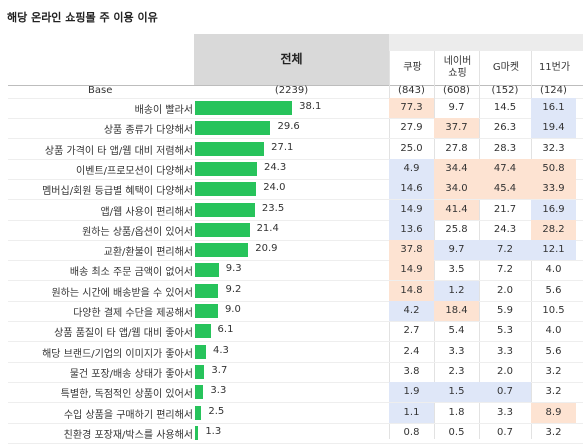  What do you see at coordinates (411, 250) in the screenshot?
I see `table-cell: 37.8` at bounding box center [411, 250].